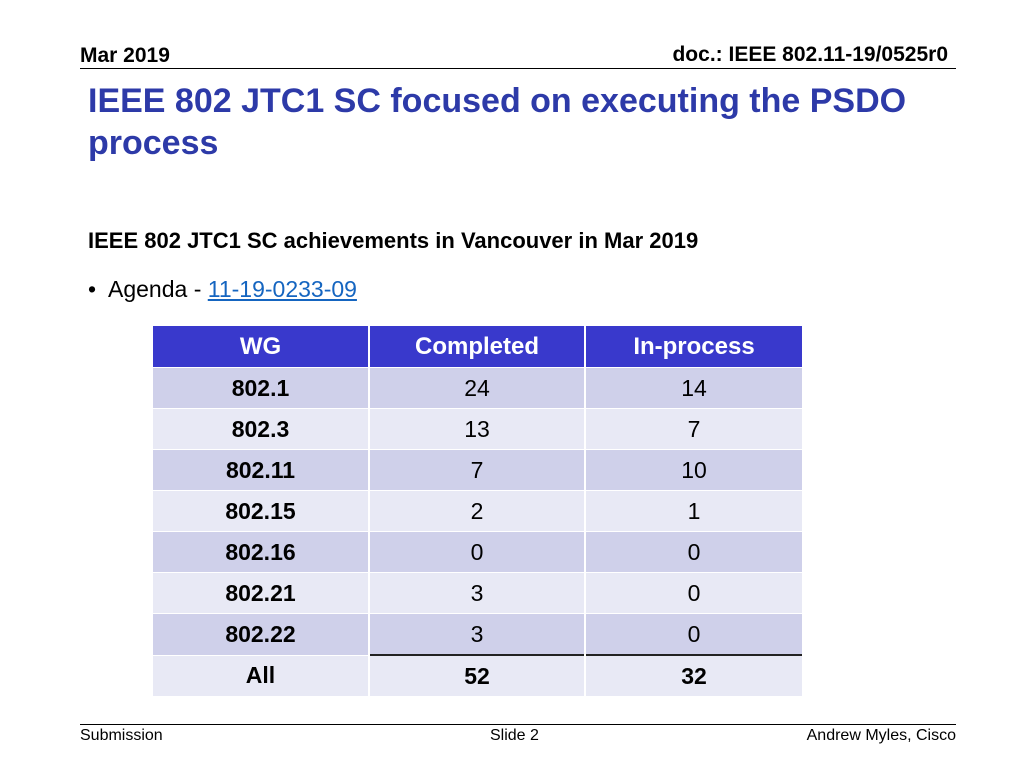 The image size is (1024, 768). I want to click on header-divider, so click(518, 68).